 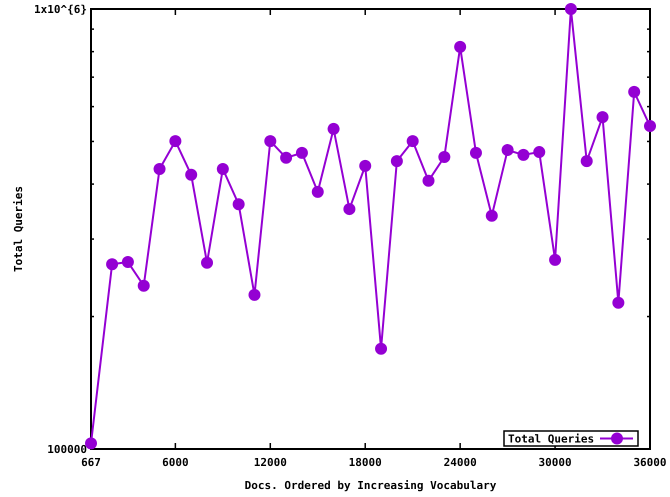 I want to click on x-tick-label: 6000, so click(x=175, y=462).